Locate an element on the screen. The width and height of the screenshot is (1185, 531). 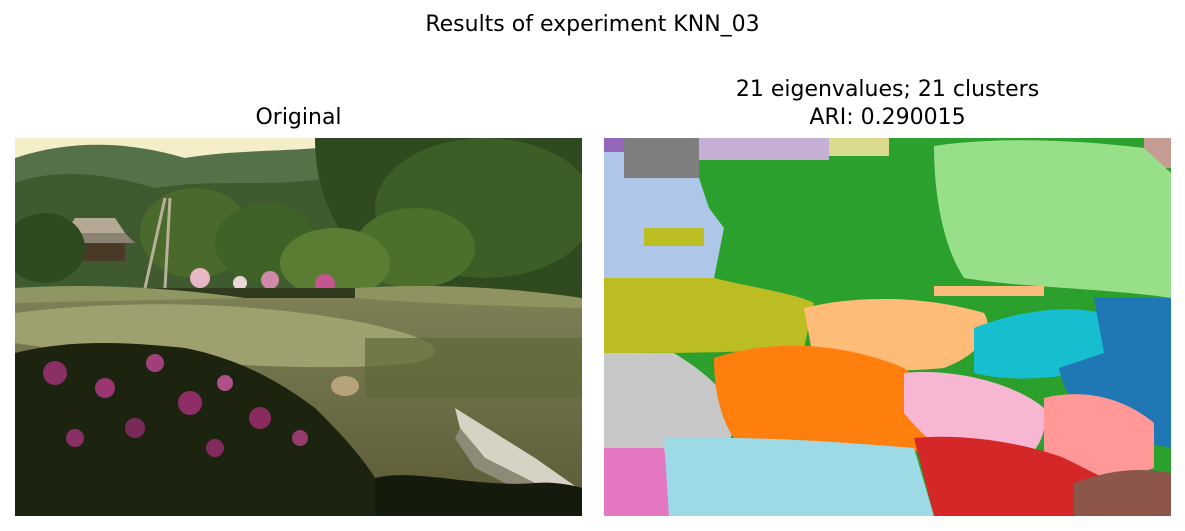
original-title: Original is located at coordinates (298, 117).